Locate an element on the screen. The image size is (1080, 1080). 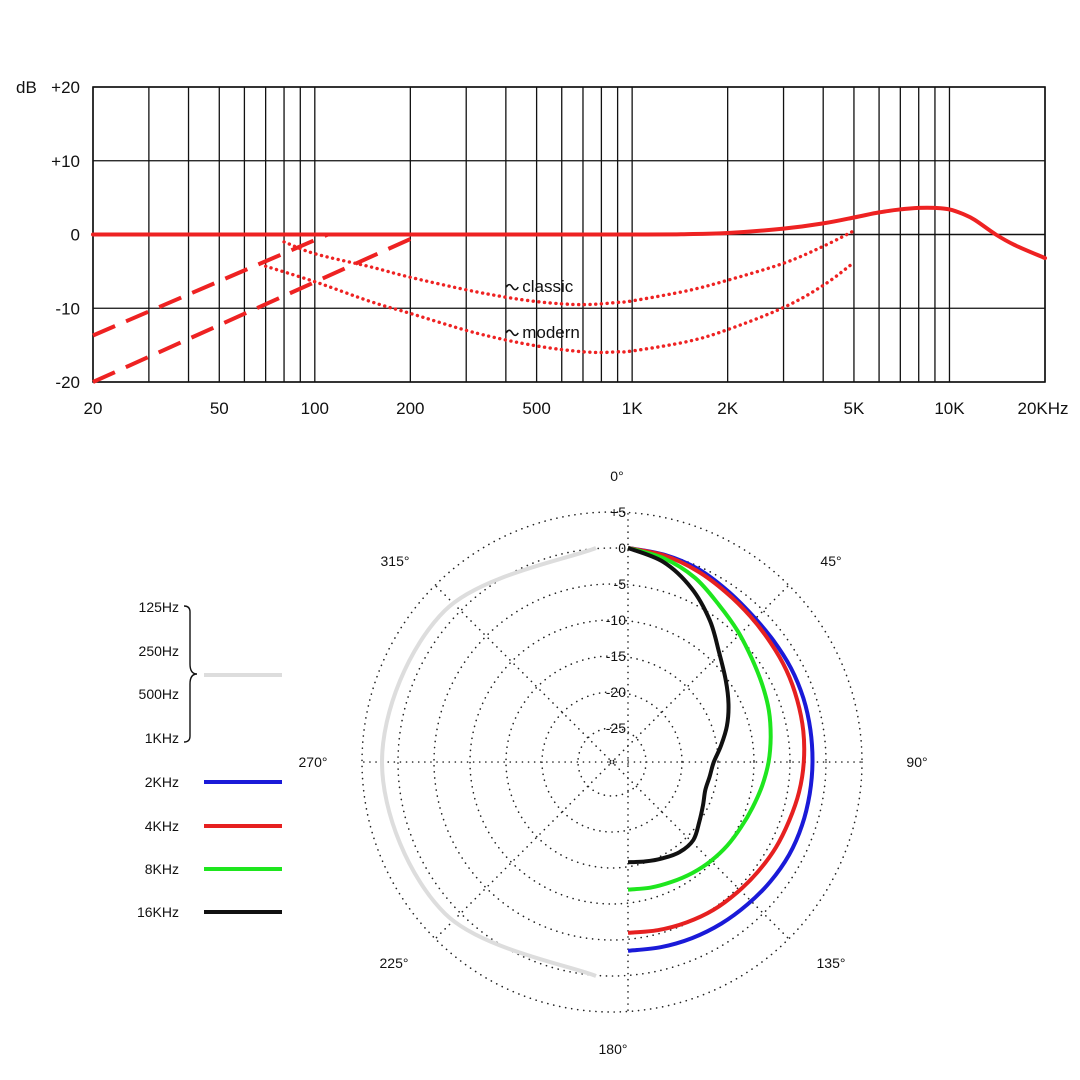
angle-label: 135° is located at coordinates (831, 963).